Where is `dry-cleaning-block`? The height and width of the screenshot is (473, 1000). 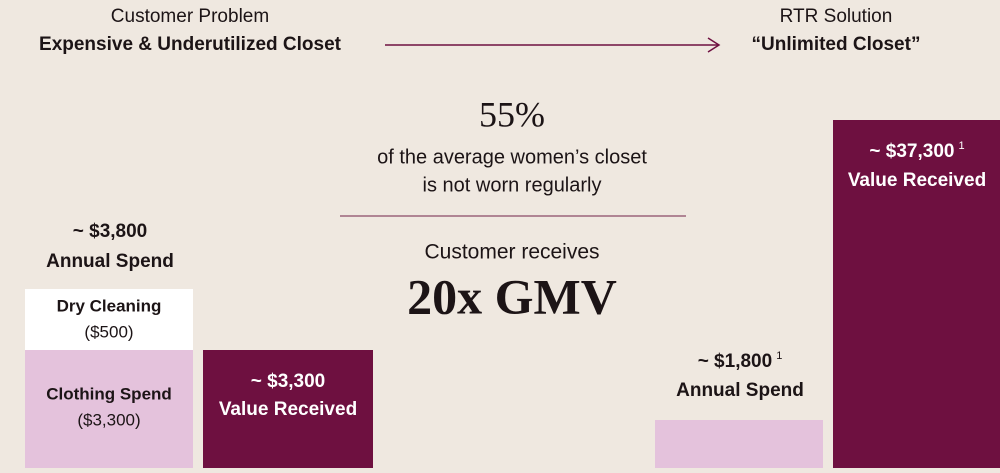 dry-cleaning-block is located at coordinates (109, 319).